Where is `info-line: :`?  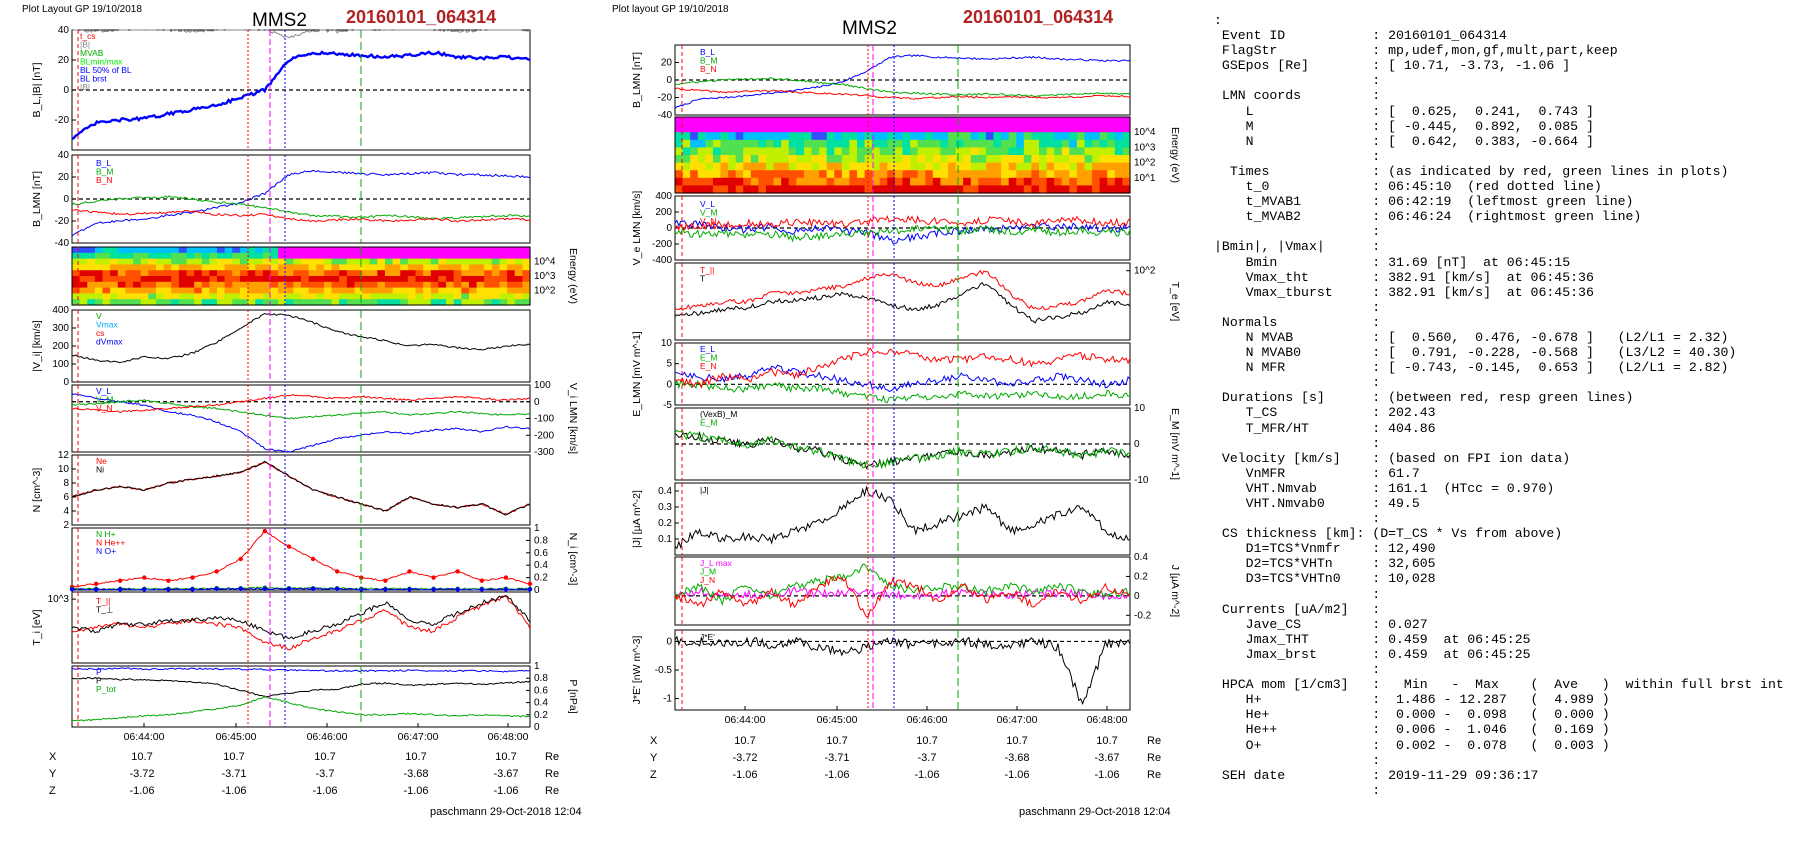
info-line: : is located at coordinates (1297, 81).